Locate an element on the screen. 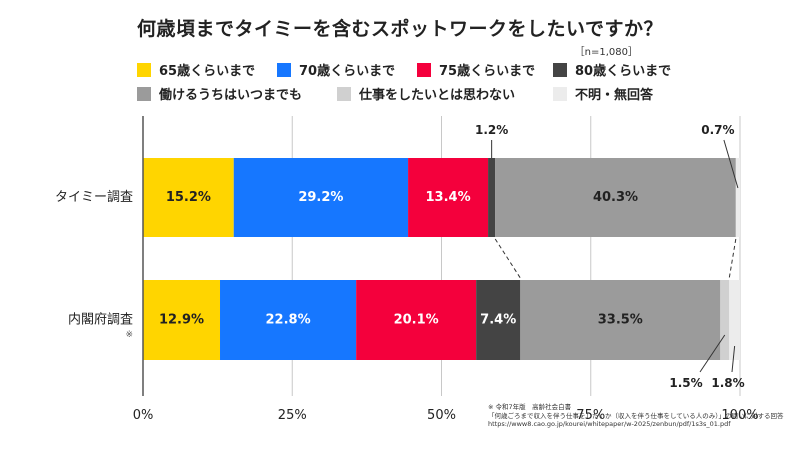 The width and height of the screenshot is (800, 450). legend-item-unknown: 不明・無回答 is located at coordinates (603, 93).